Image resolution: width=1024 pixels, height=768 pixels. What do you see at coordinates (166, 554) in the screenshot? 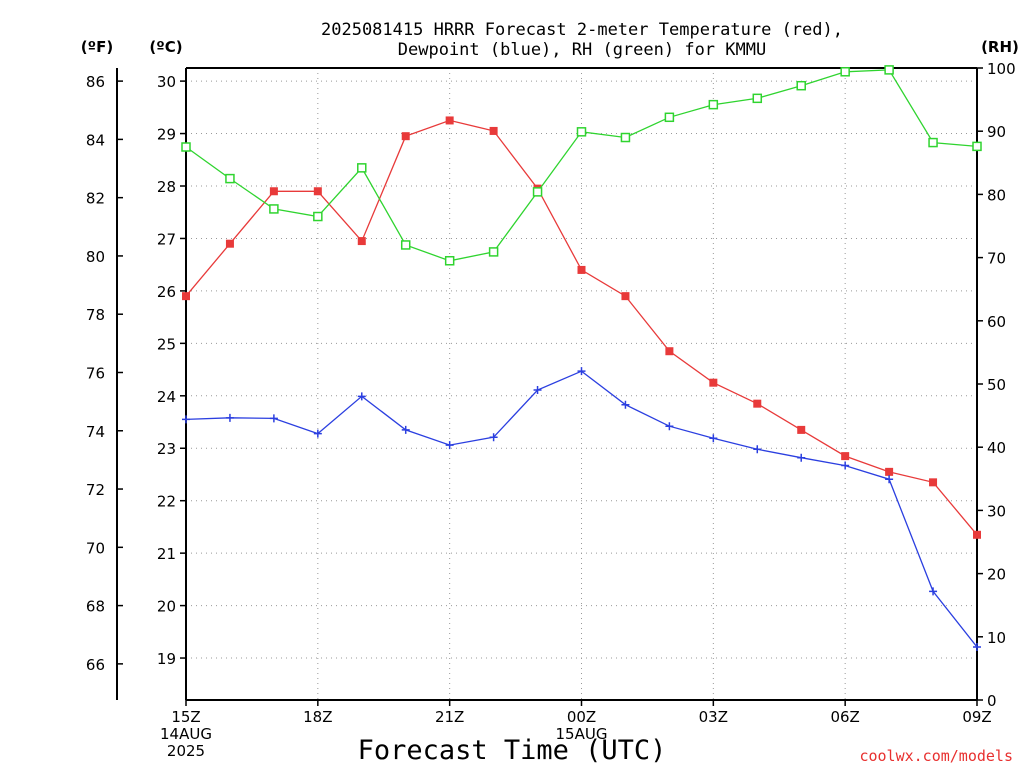
I see `celsius-tick-label: 21` at bounding box center [166, 554].